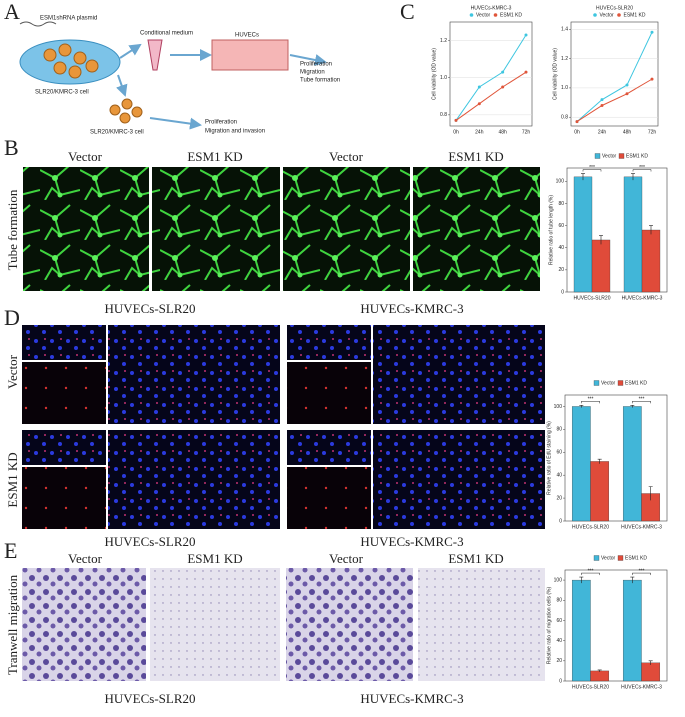 The height and width of the screenshot is (717, 685). What do you see at coordinates (549, 626) in the screenshot?
I see `y-axis-label: Relative ratio of migration cells (%)` at bounding box center [549, 626].